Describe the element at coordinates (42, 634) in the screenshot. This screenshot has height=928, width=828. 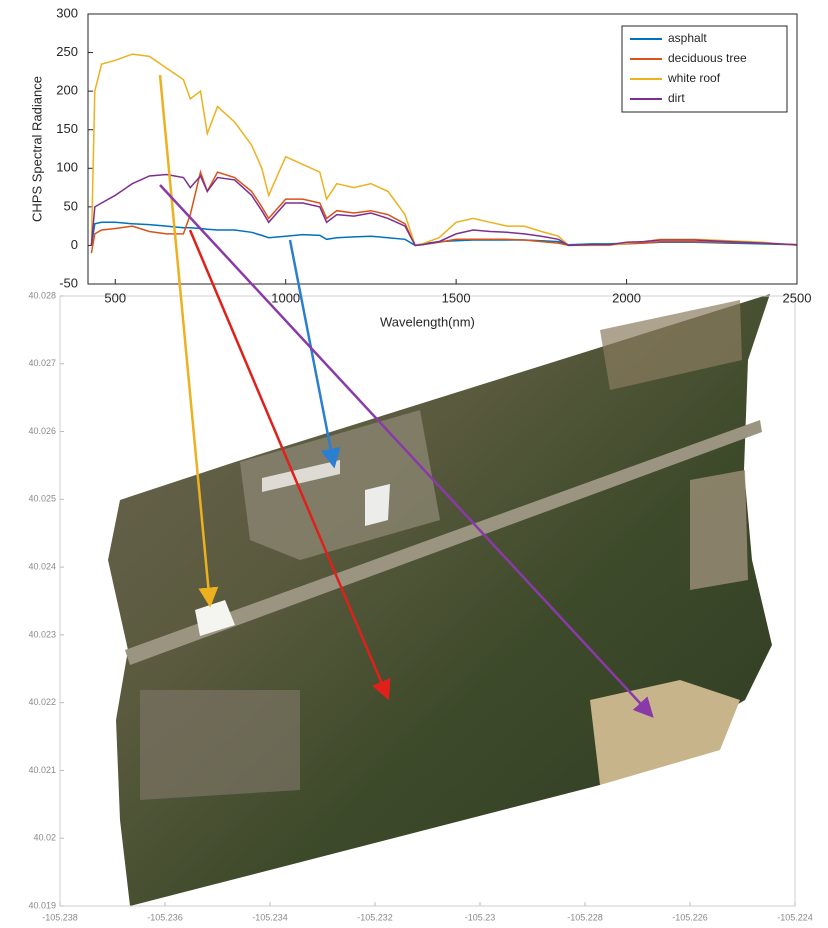
I see `y-tick-label: 40.023` at that location.